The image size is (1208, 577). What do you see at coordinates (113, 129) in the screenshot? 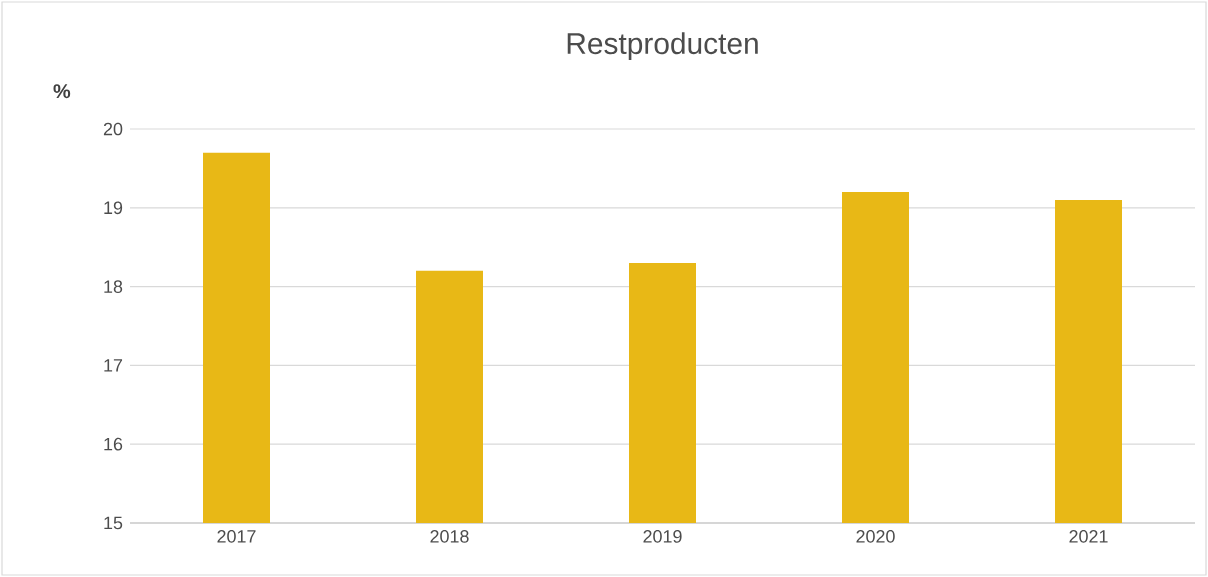
I see `y-tick-label: 20` at bounding box center [113, 129].